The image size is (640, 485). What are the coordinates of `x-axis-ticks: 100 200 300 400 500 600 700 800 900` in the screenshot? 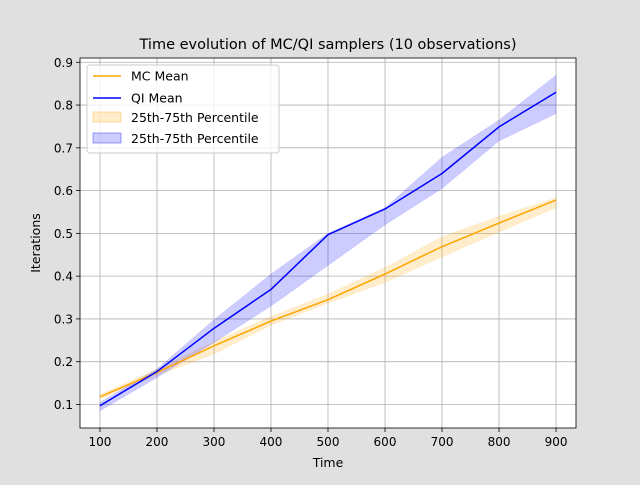 It's located at (328, 438).